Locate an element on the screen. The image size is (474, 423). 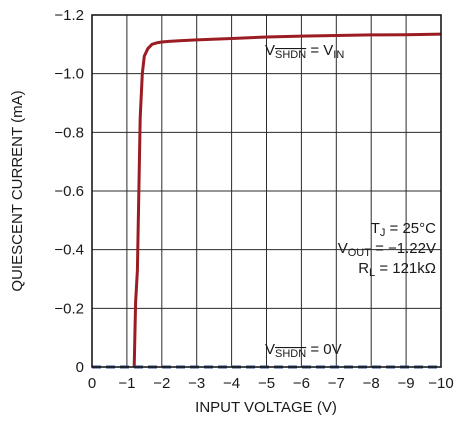
x-tick-label: −3 is located at coordinates (196, 383).